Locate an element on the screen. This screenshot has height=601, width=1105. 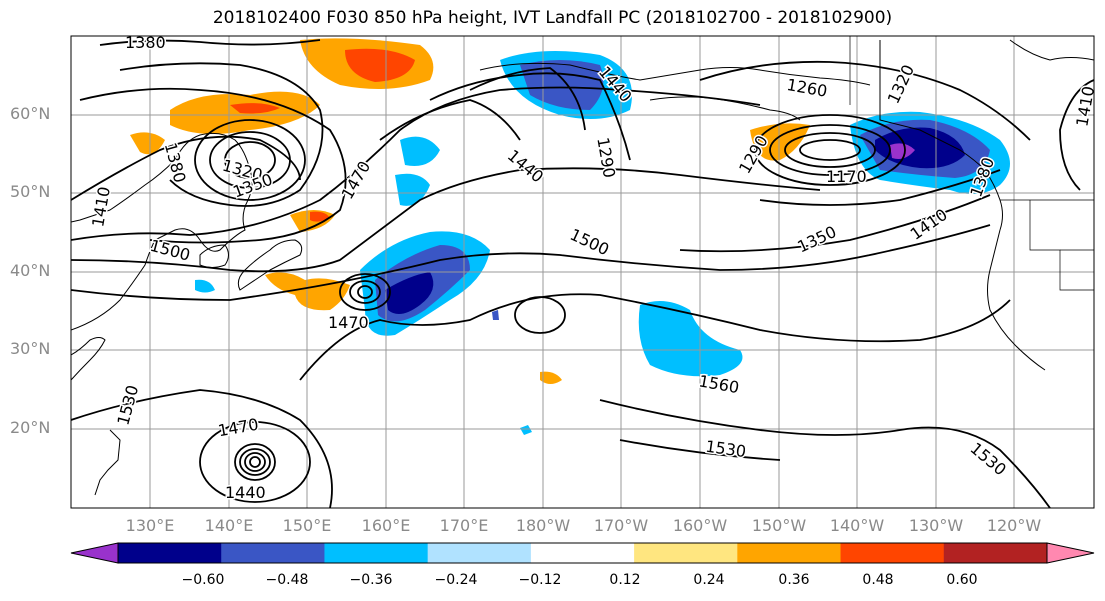
colorbar-tick: 0.36 is located at coordinates (794, 580).